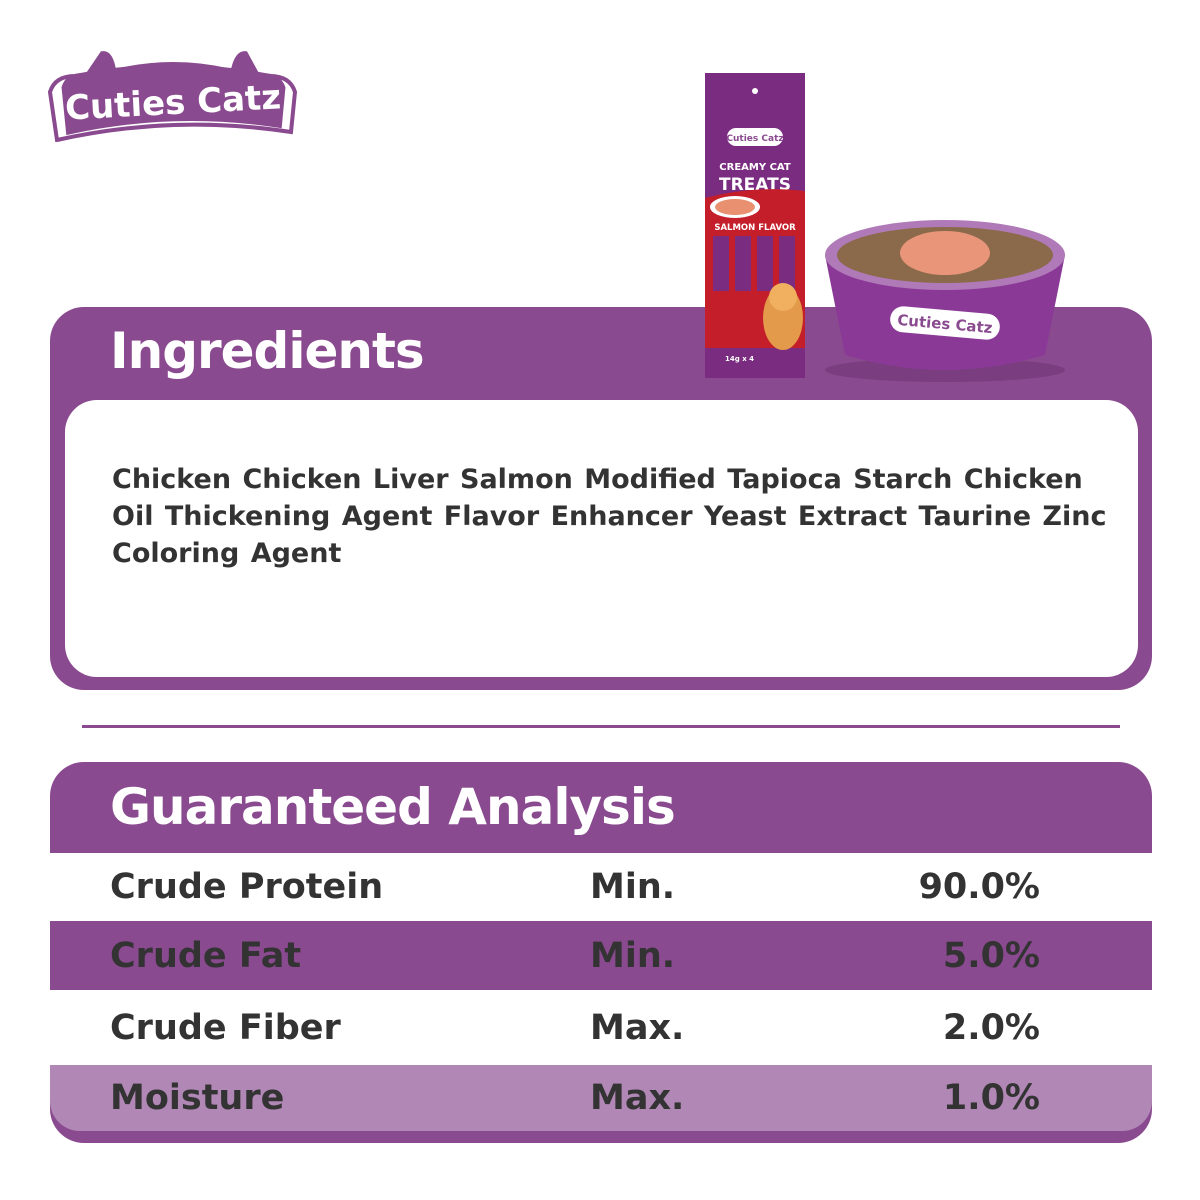  I want to click on nutrient-name: Crude Protein, so click(247, 887).